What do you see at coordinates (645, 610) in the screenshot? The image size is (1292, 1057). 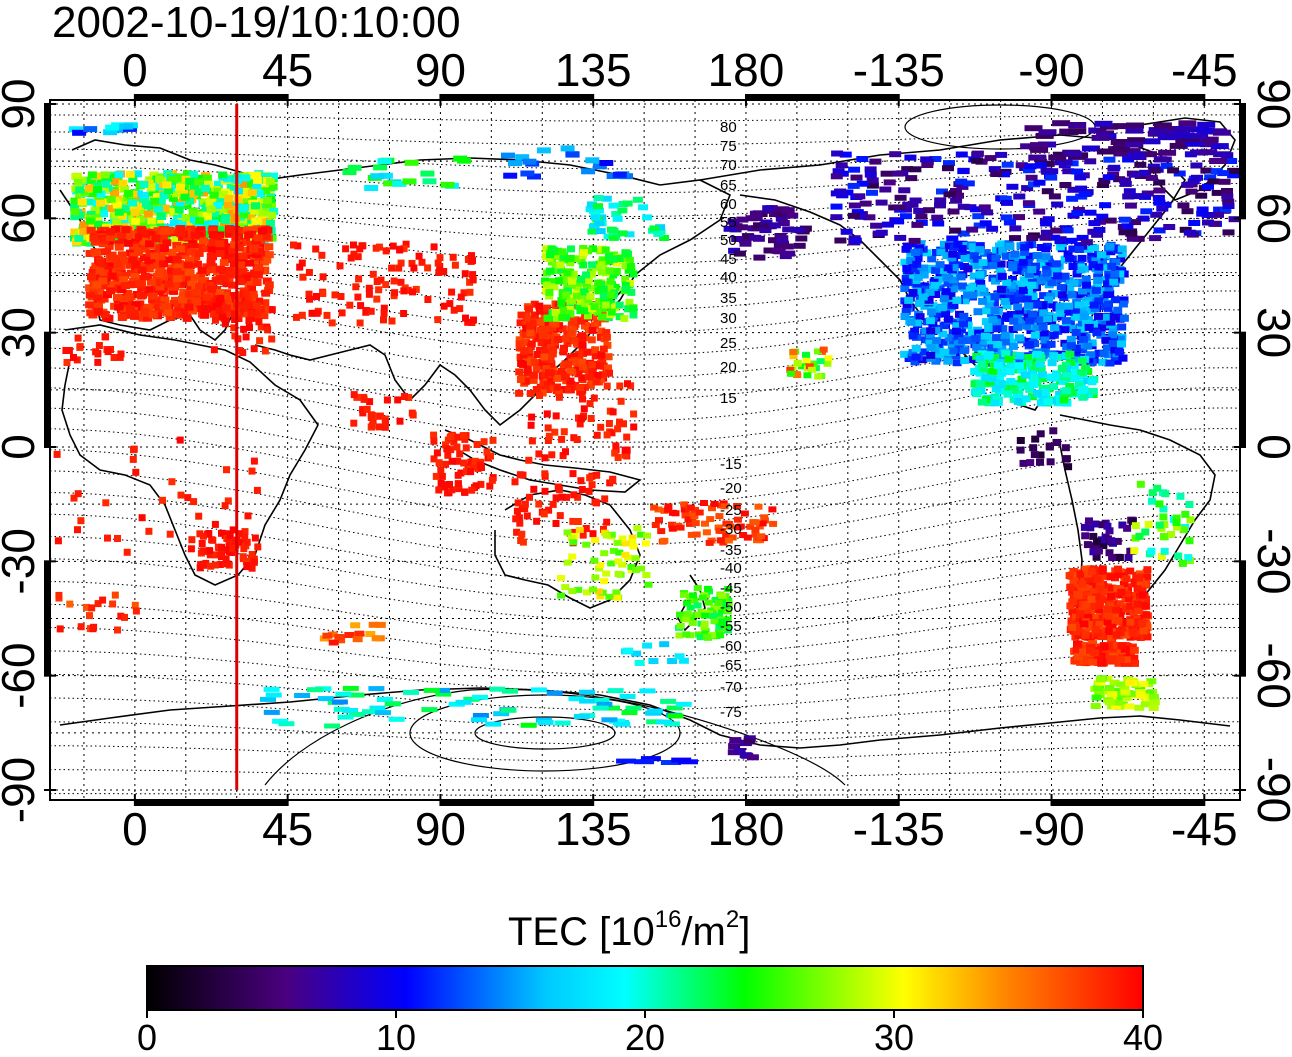 I see `contour-line` at bounding box center [645, 610].